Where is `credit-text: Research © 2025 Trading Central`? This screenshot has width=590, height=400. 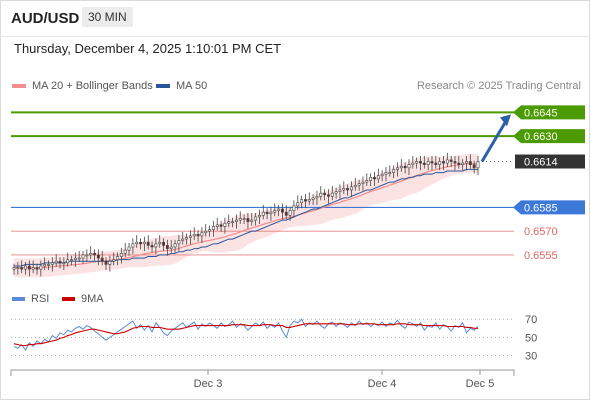 credit-text: Research © 2025 Trading Central is located at coordinates (498, 86).